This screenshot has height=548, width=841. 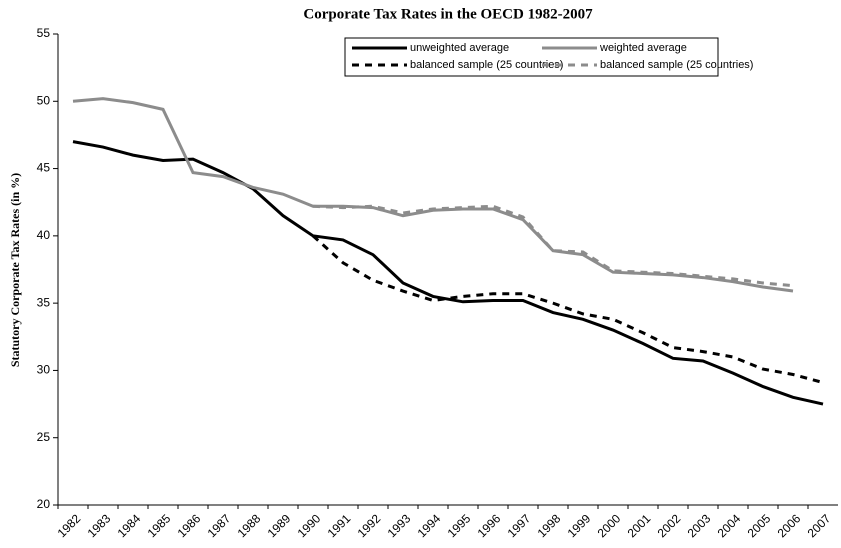 What do you see at coordinates (279, 525) in the screenshot?
I see `x-tick-label: 1989` at bounding box center [279, 525].